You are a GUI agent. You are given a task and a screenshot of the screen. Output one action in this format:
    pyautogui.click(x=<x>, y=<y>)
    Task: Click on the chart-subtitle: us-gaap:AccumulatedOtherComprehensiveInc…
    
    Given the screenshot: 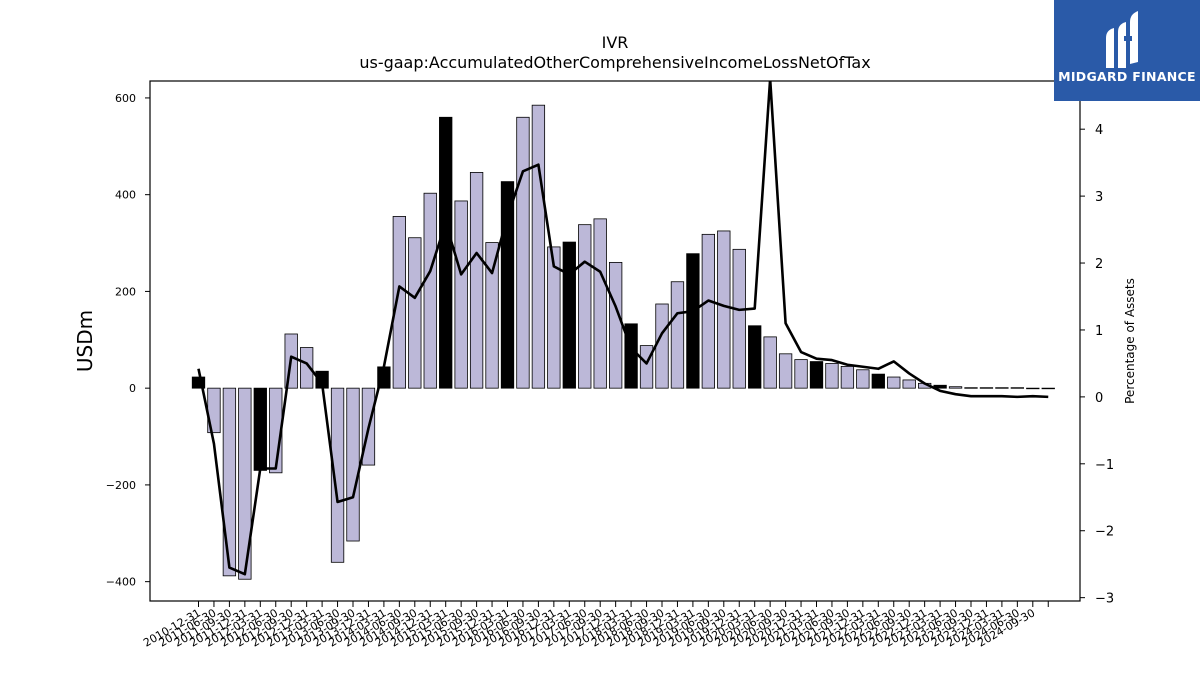 What is the action you would take?
    pyautogui.click(x=614, y=62)
    